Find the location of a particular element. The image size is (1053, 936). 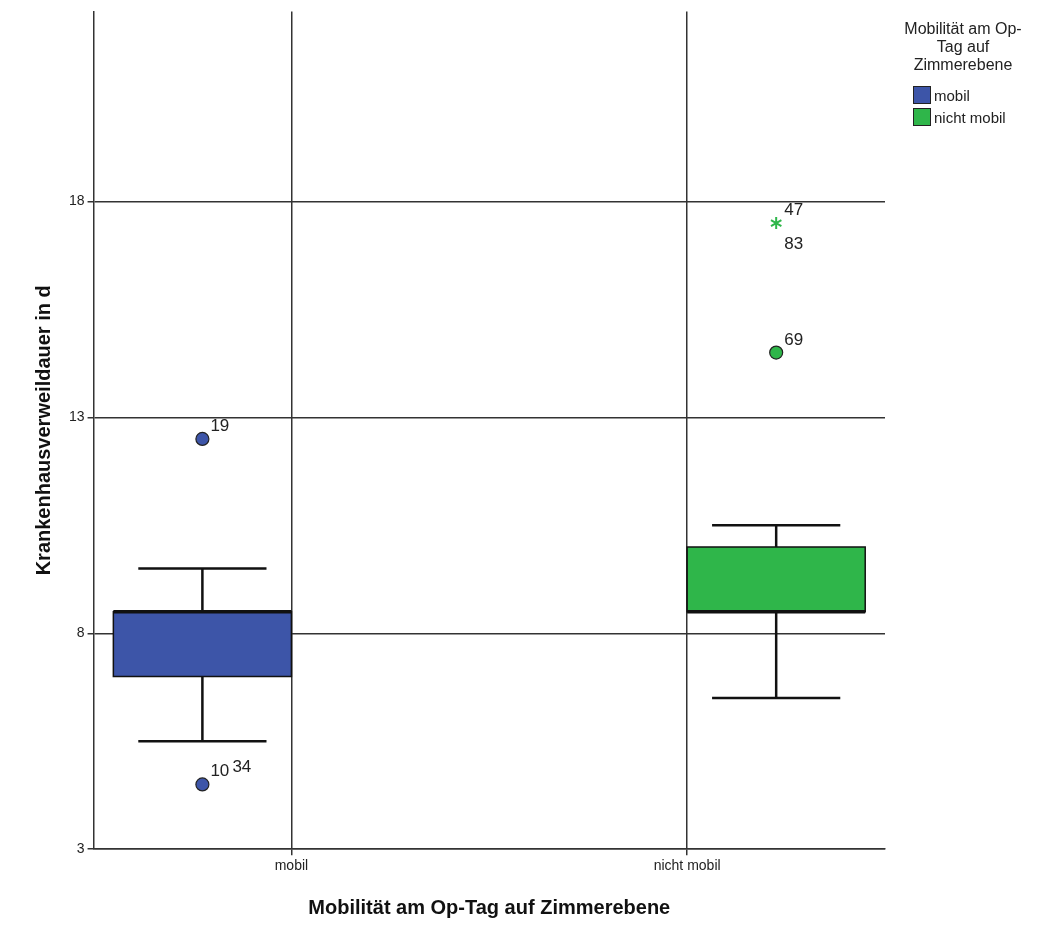

y-tick-label: 3 is located at coordinates (80, 848).